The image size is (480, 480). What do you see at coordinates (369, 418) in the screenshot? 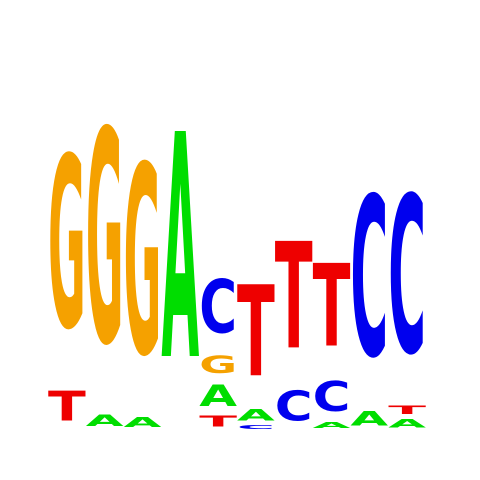
I see `logo-letter-A-pos-9: A` at bounding box center [369, 418].